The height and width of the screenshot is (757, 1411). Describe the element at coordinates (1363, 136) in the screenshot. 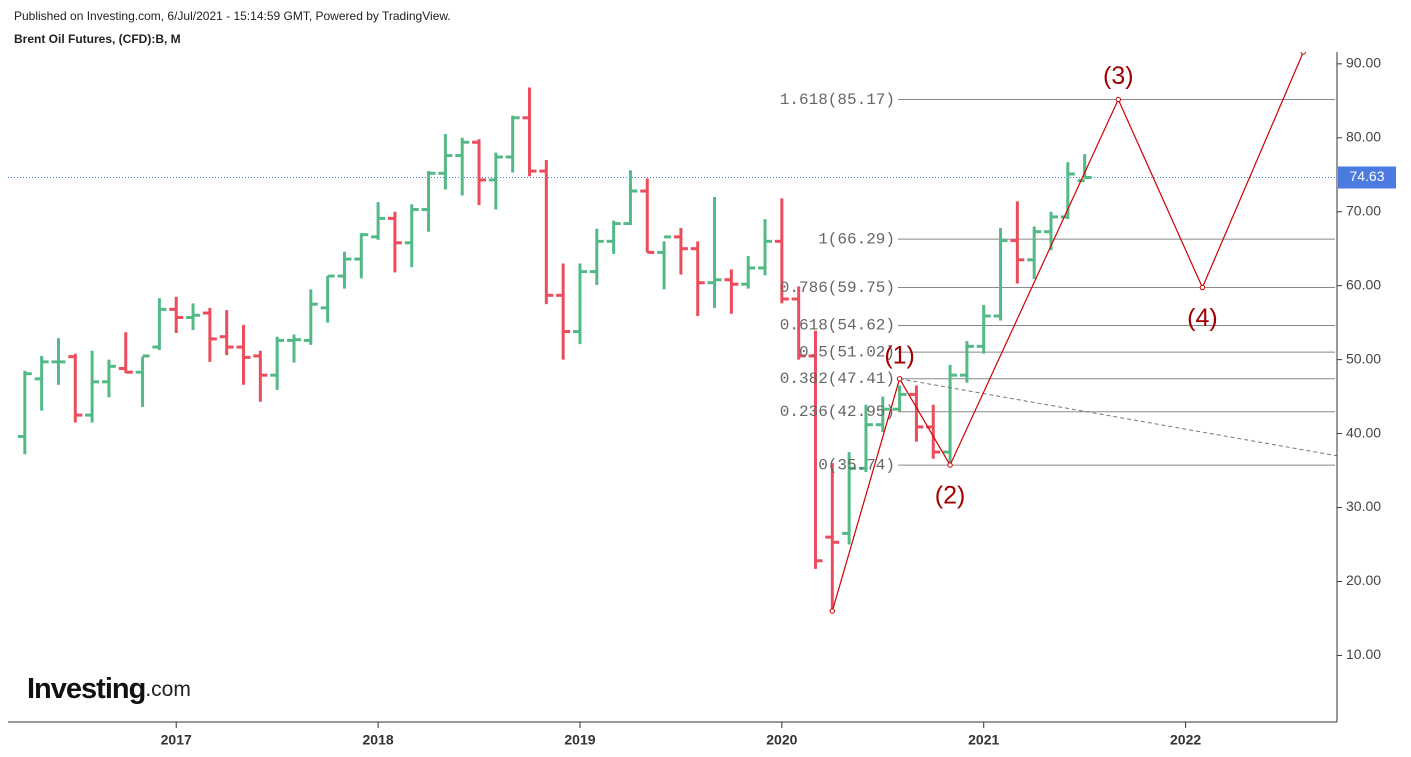

I see `y-tick-label: 80.00` at that location.